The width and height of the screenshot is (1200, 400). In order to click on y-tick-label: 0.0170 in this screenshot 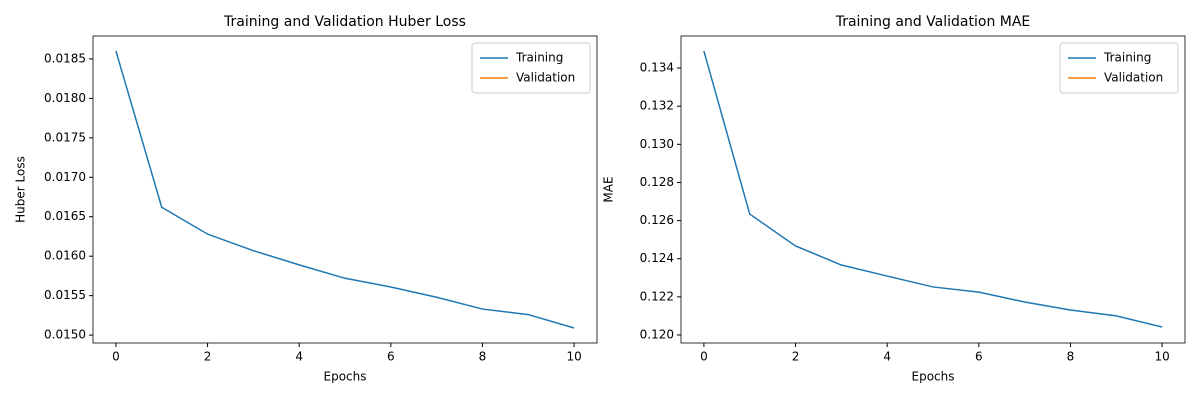, I will do `click(65, 177)`.